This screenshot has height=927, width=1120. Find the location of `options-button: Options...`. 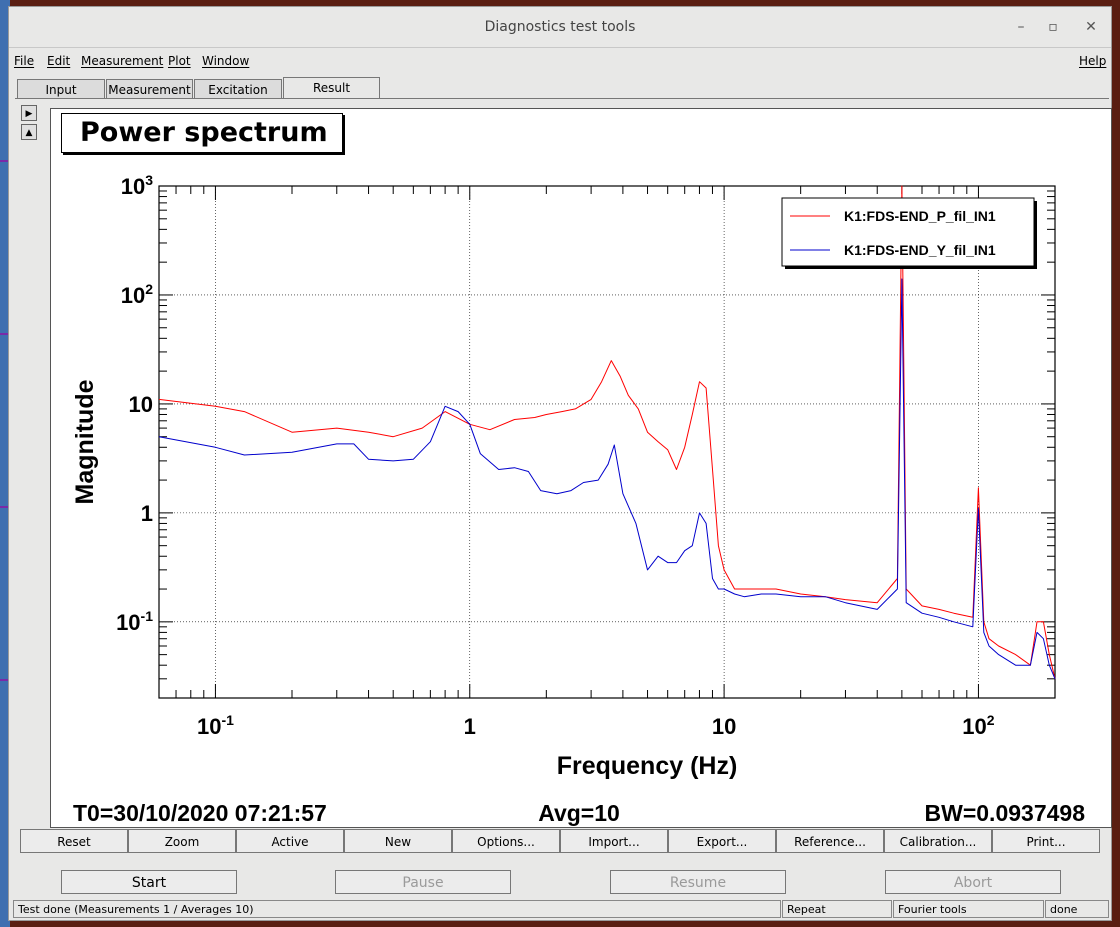

options-button: Options... is located at coordinates (506, 841).